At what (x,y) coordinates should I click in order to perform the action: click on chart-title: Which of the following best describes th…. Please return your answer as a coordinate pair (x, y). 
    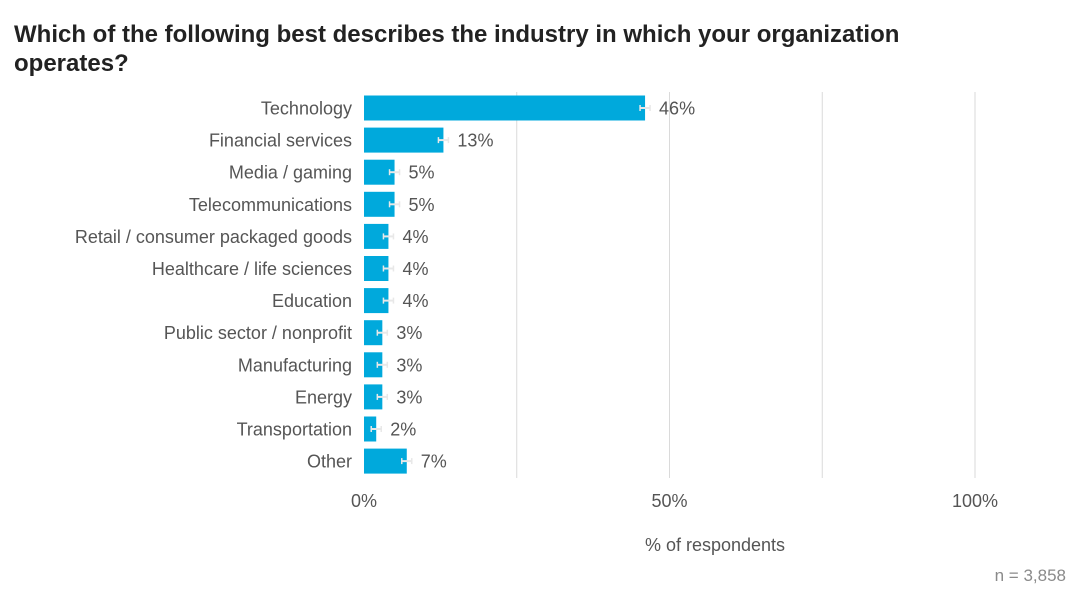
    Looking at the image, I should click on (457, 49).